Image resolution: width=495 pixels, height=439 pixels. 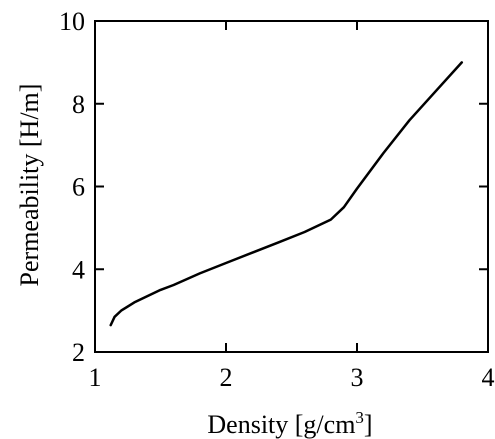 I want to click on x-tick-label: 4, so click(x=488, y=377).